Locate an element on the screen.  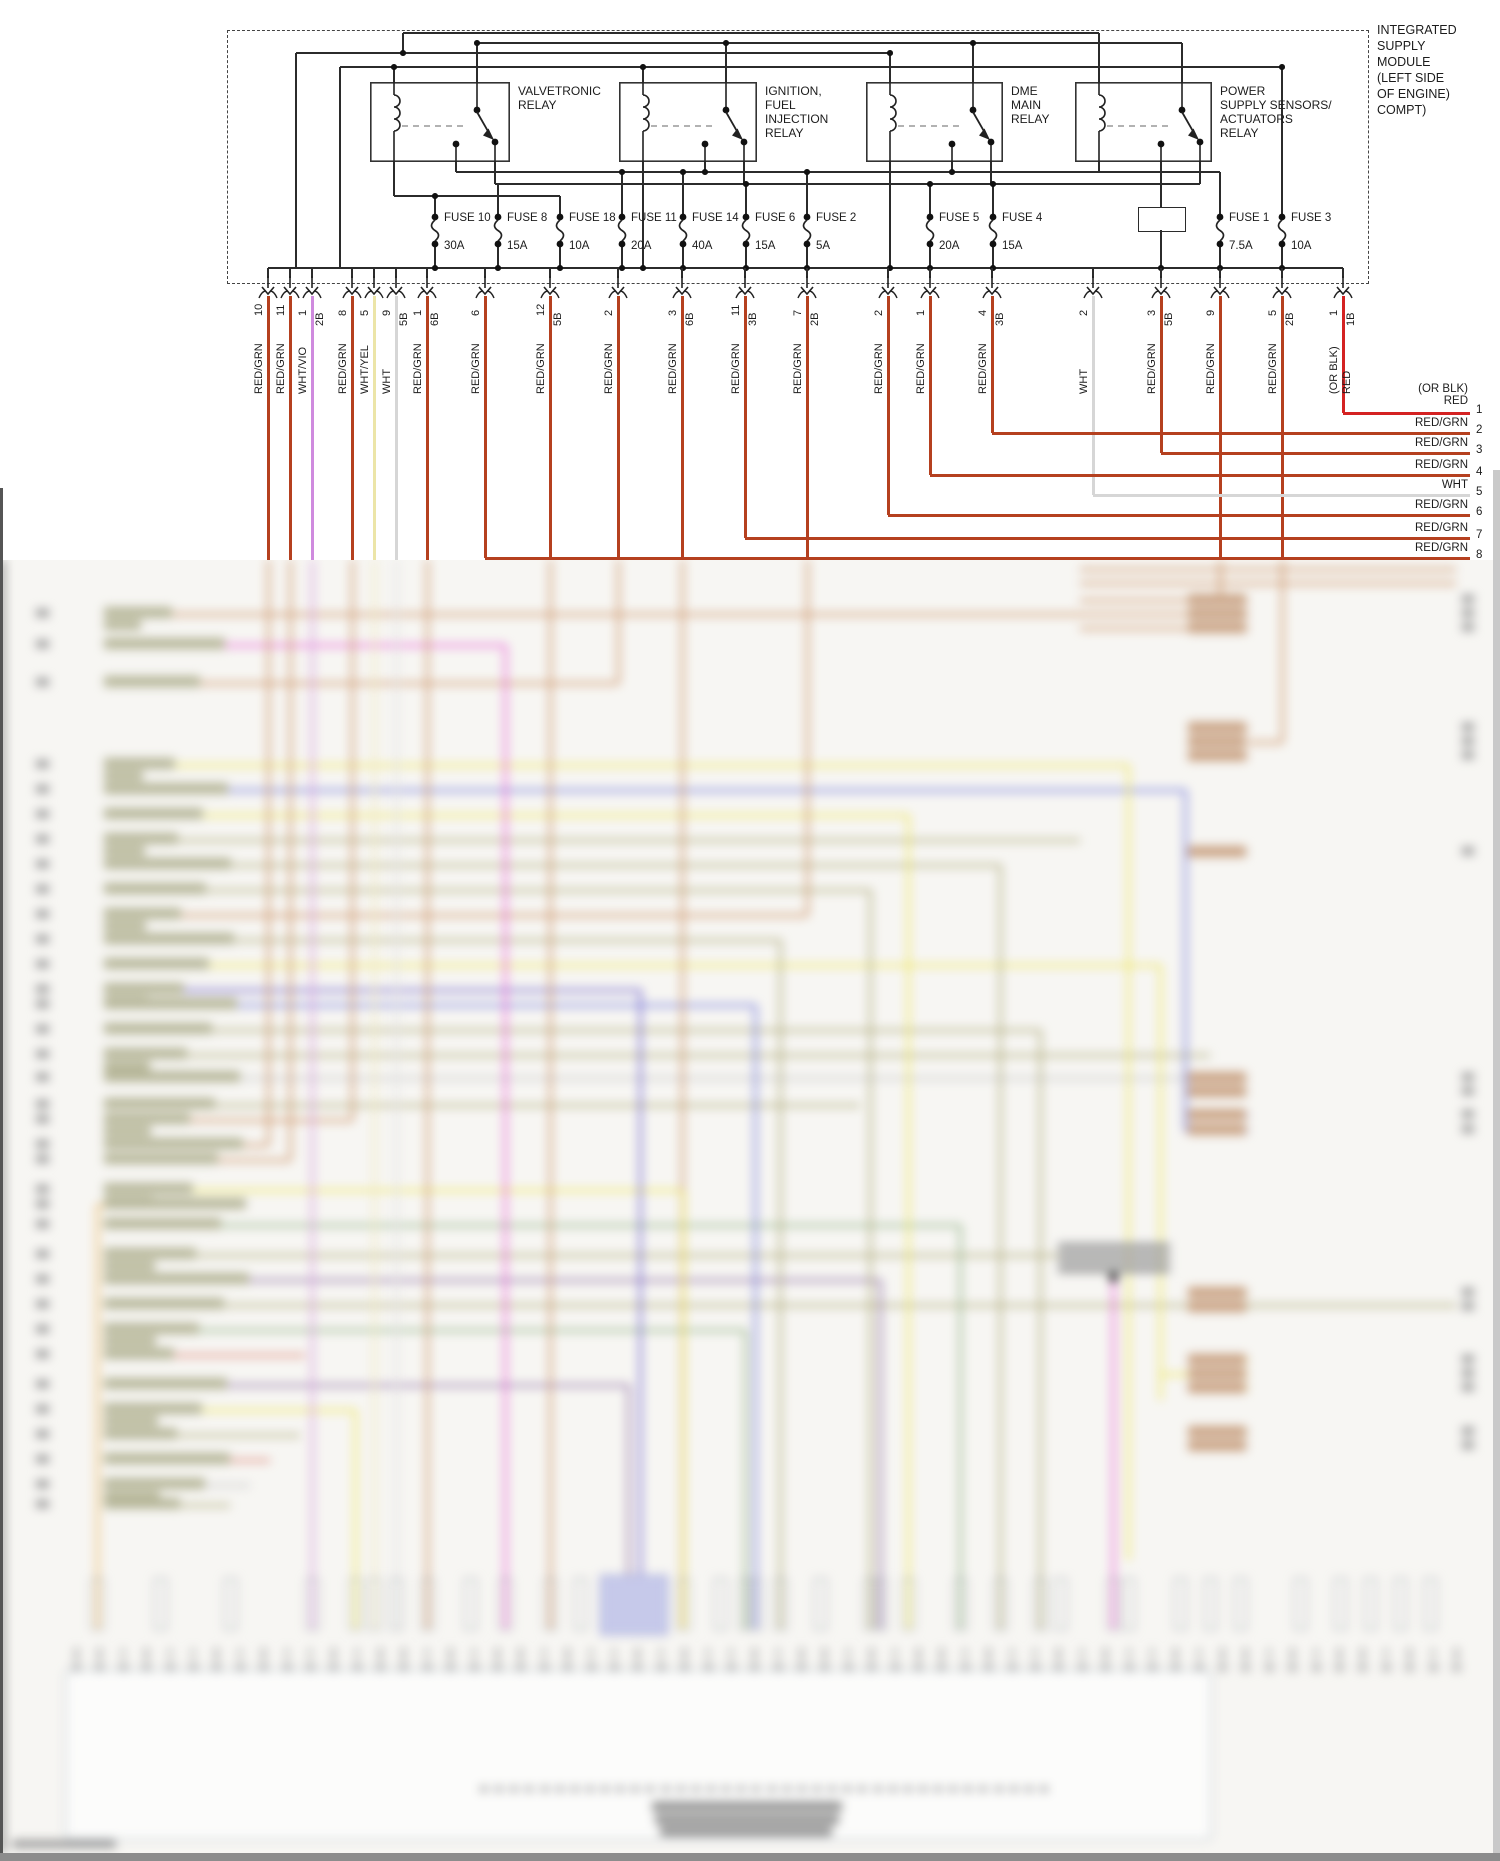
module-title-line: SUPPLY is located at coordinates (1401, 46).